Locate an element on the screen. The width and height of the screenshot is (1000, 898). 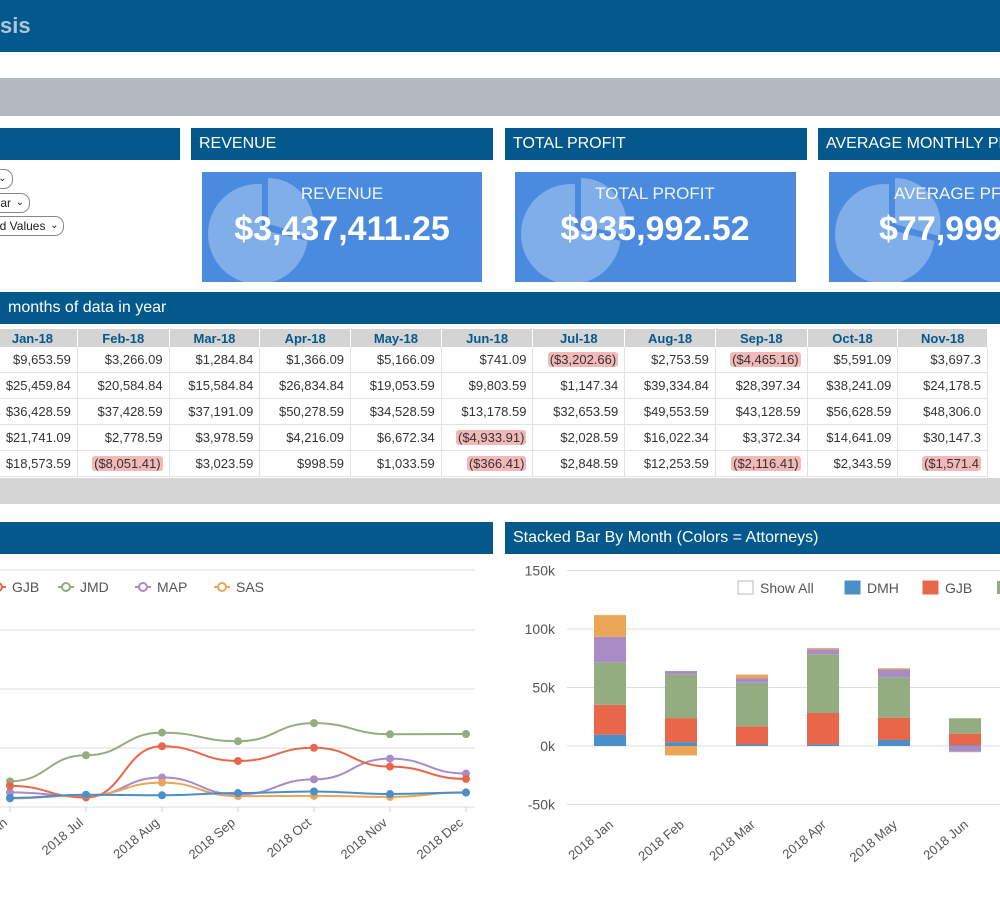
table-cell: $1,366.09 is located at coordinates (305, 360).